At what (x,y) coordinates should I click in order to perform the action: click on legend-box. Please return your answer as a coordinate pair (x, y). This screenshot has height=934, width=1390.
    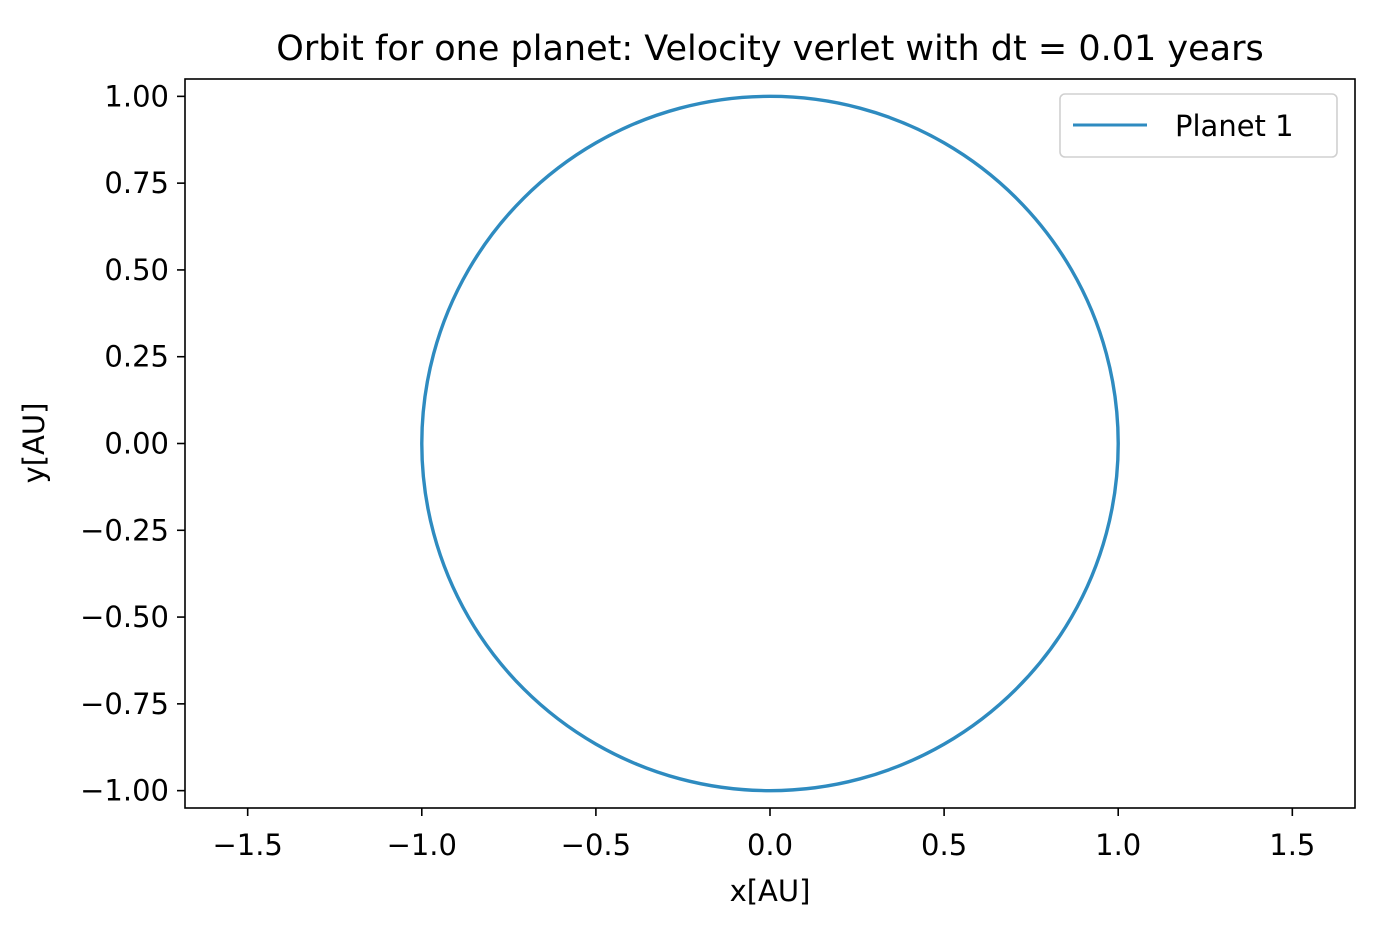
    Looking at the image, I should click on (1198, 125).